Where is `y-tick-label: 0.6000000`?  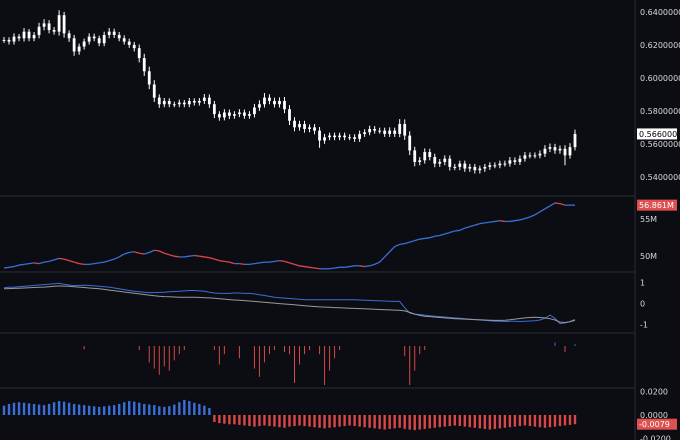 y-tick-label: 0.6000000 is located at coordinates (660, 78).